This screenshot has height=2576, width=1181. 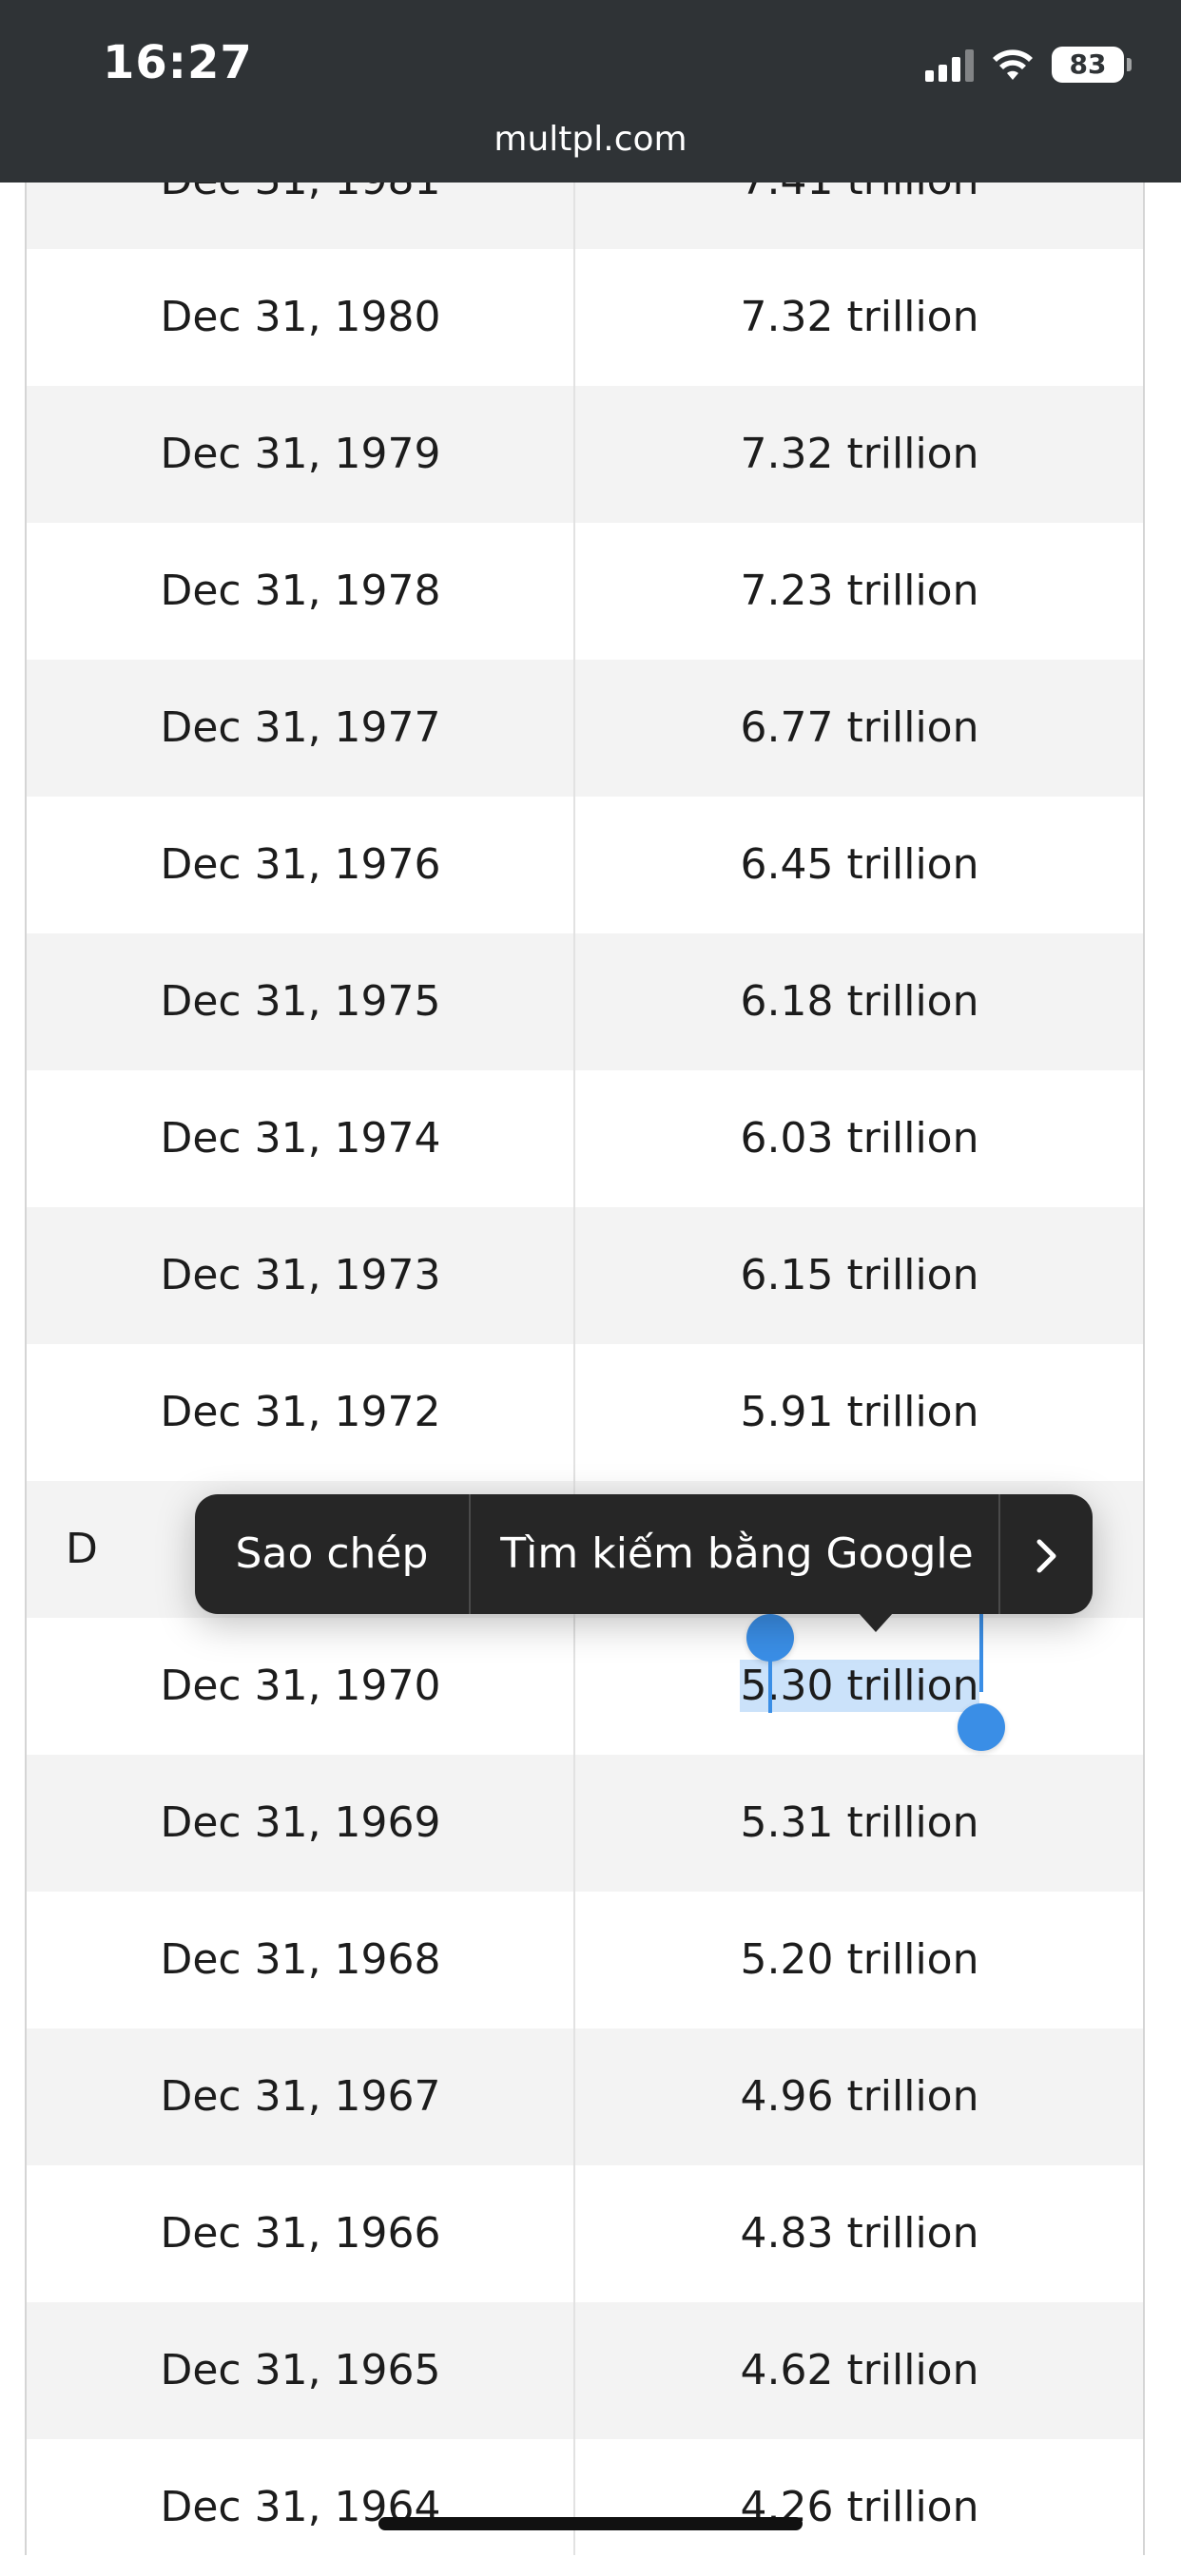 I want to click on table-cell-date: Dec 31, 1966, so click(x=300, y=2233).